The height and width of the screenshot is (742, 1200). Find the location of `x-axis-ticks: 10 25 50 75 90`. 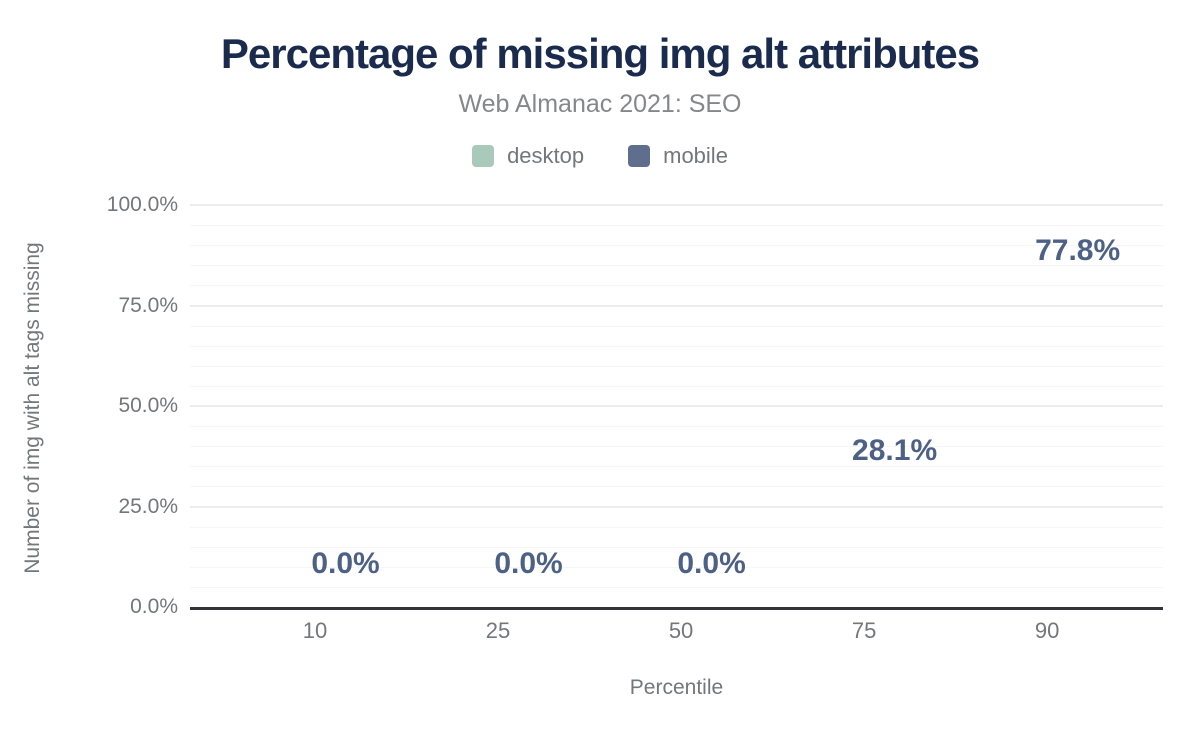

x-axis-ticks: 10 25 50 75 90 is located at coordinates (676, 633).